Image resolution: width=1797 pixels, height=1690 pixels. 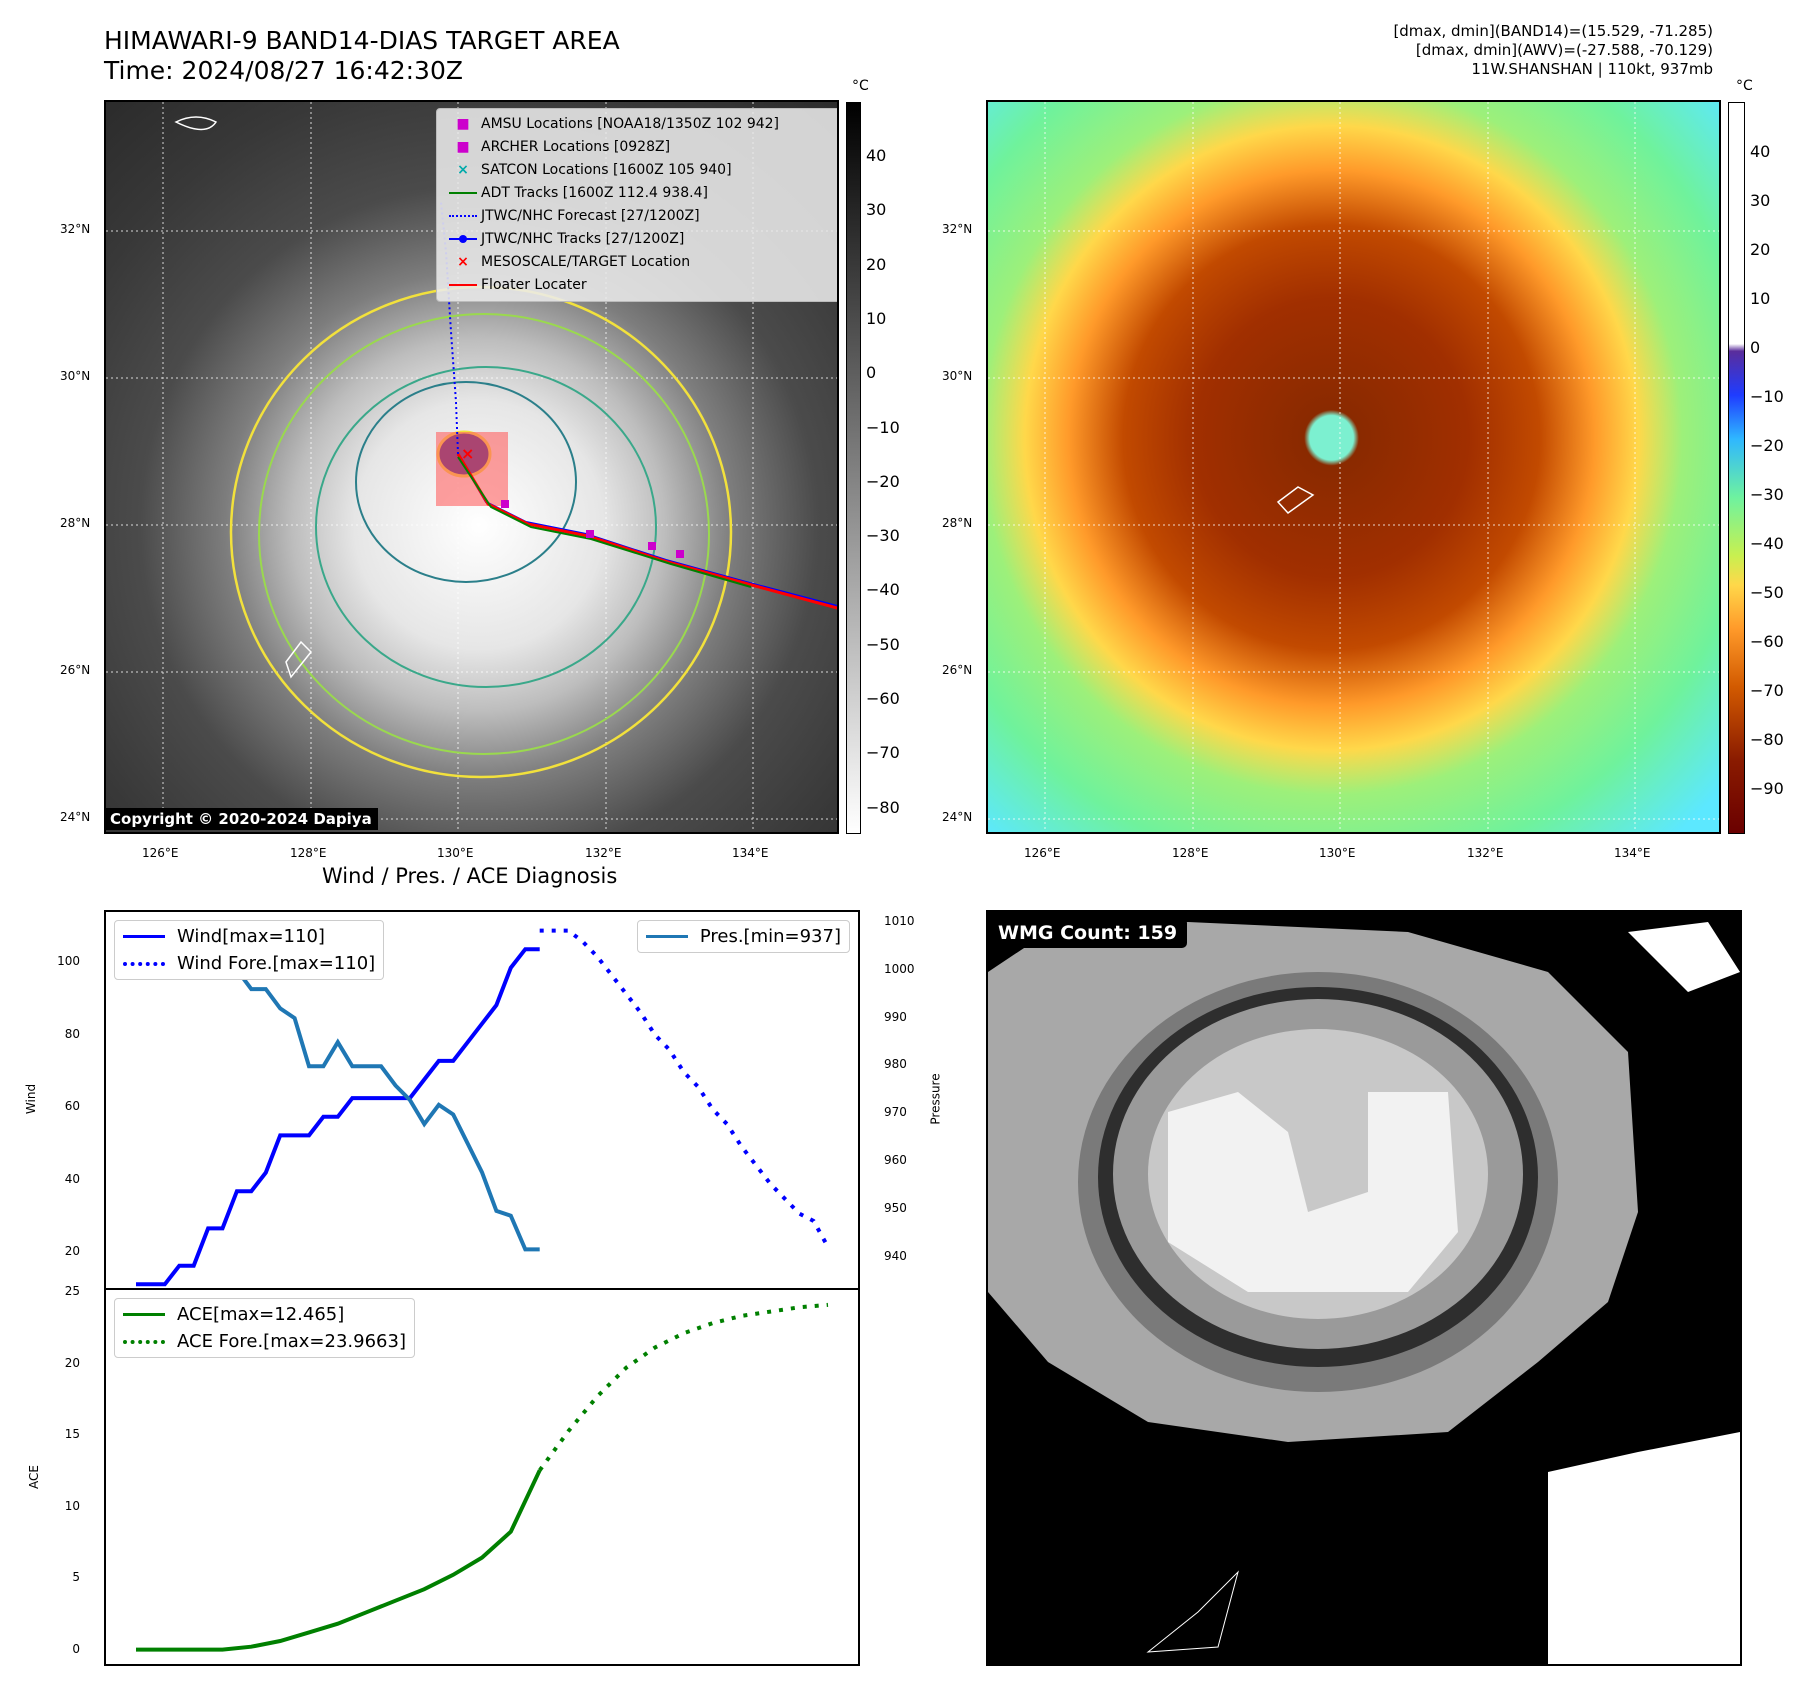 What do you see at coordinates (683, 1387) in the screenshot?
I see `series-line-ace-fore-max-` at bounding box center [683, 1387].